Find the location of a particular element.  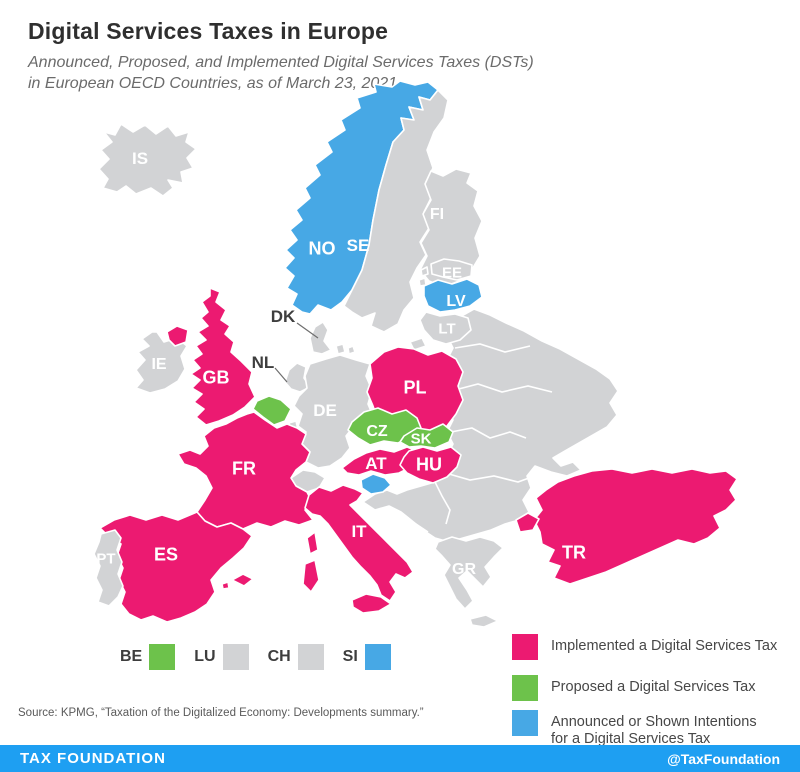

country-label-se: SE is located at coordinates (358, 245).